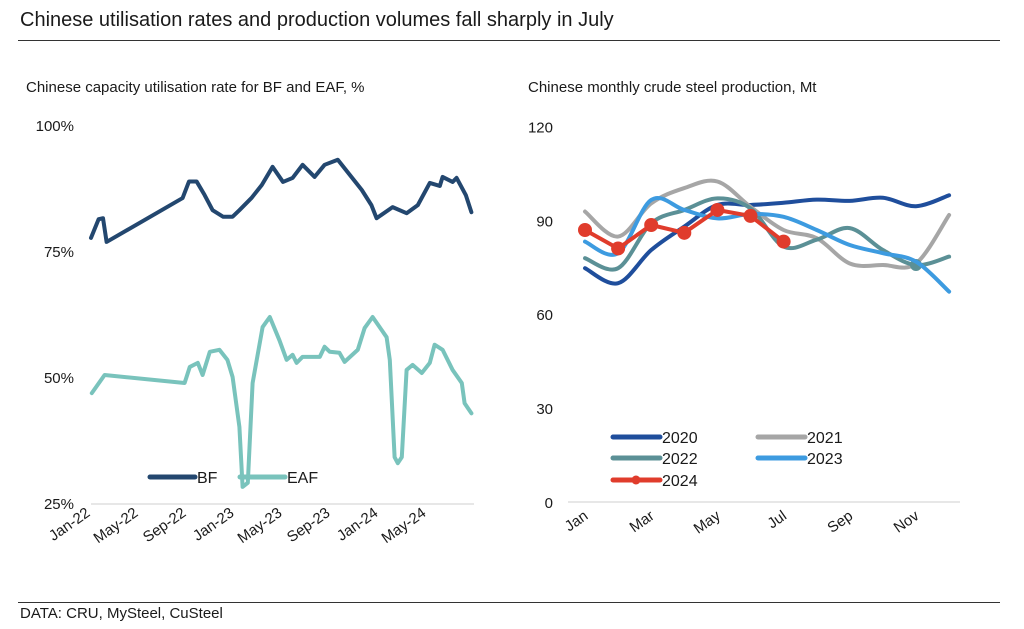 The width and height of the screenshot is (1024, 629). What do you see at coordinates (164, 525) in the screenshot?
I see `left-x-tick-label: Sep-22` at bounding box center [164, 525].